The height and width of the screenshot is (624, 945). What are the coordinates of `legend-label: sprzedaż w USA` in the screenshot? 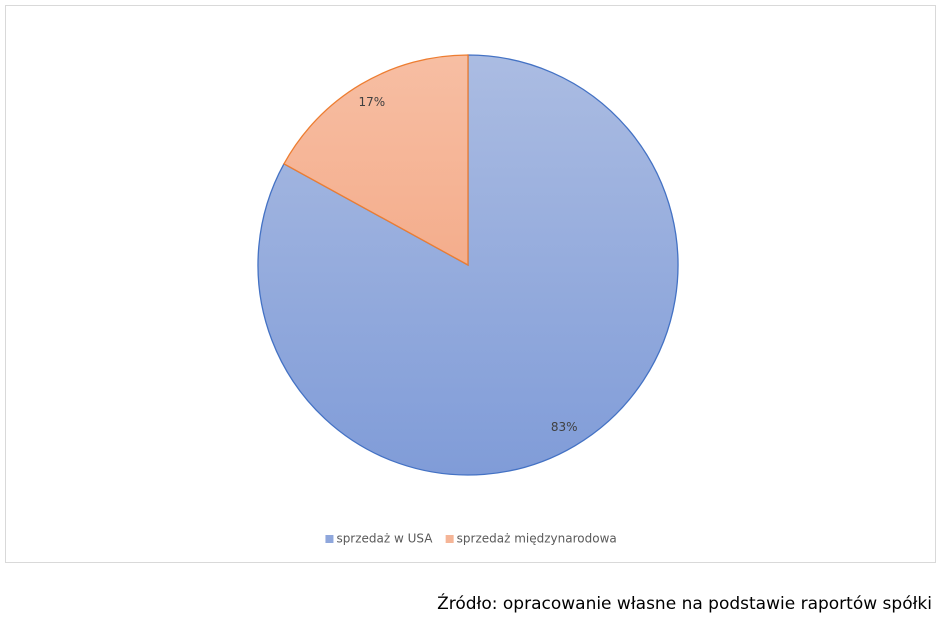 It's located at (384, 539).